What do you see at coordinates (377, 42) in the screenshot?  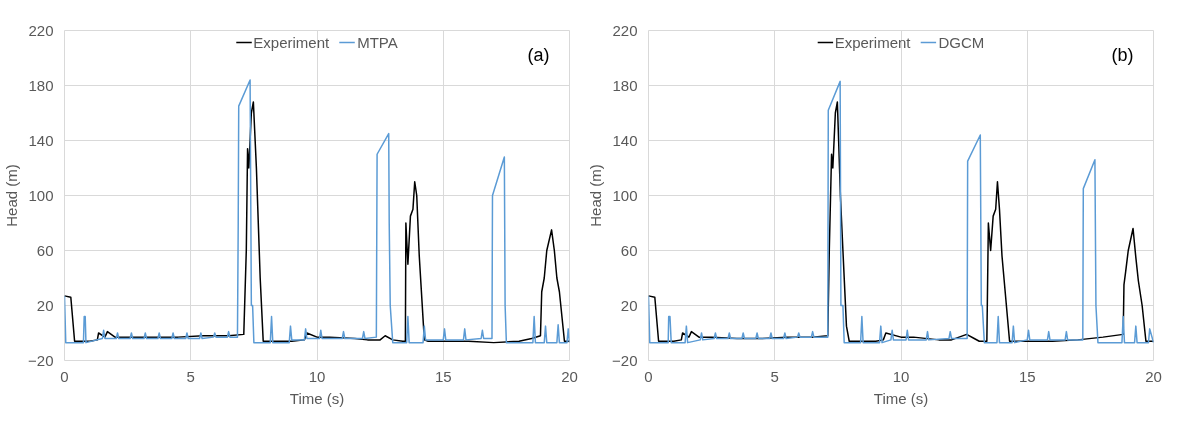 I see `legend-label: MTPA` at bounding box center [377, 42].